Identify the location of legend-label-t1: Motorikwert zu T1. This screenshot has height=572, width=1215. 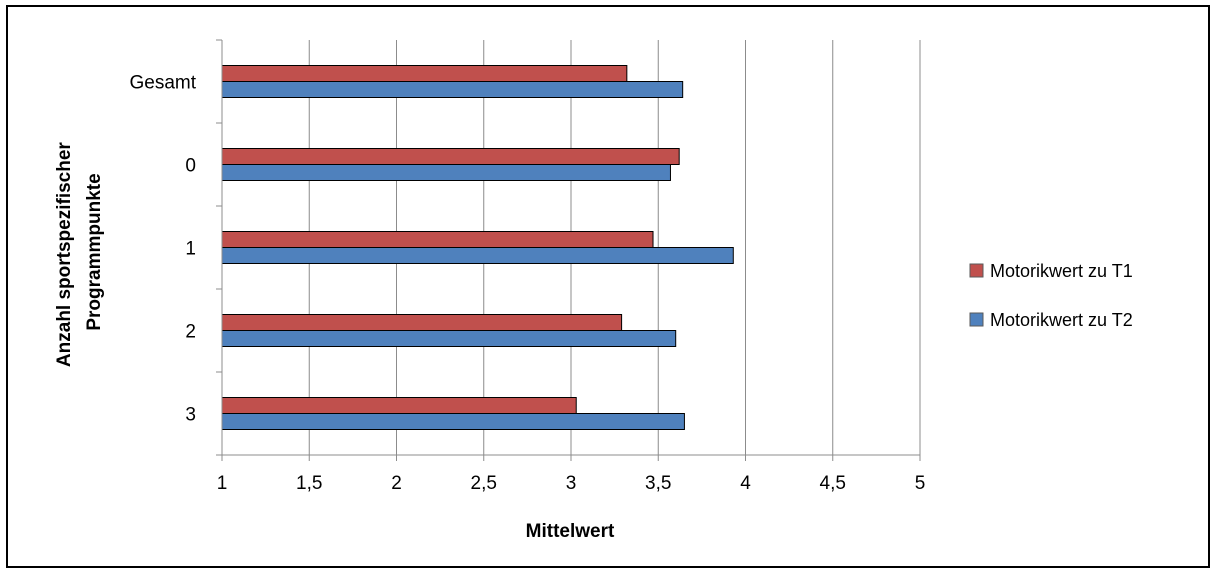
(1061, 271).